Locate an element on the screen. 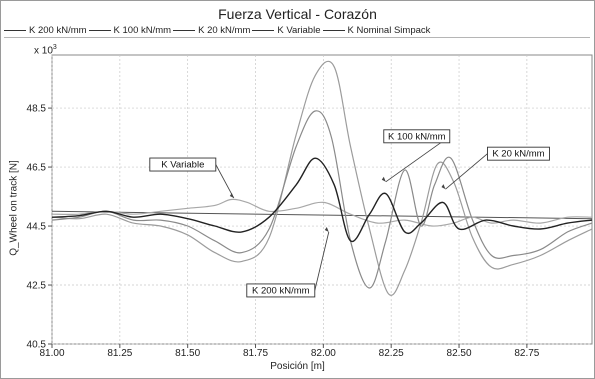  annotation-label: K 20 kN/mm is located at coordinates (518, 154).